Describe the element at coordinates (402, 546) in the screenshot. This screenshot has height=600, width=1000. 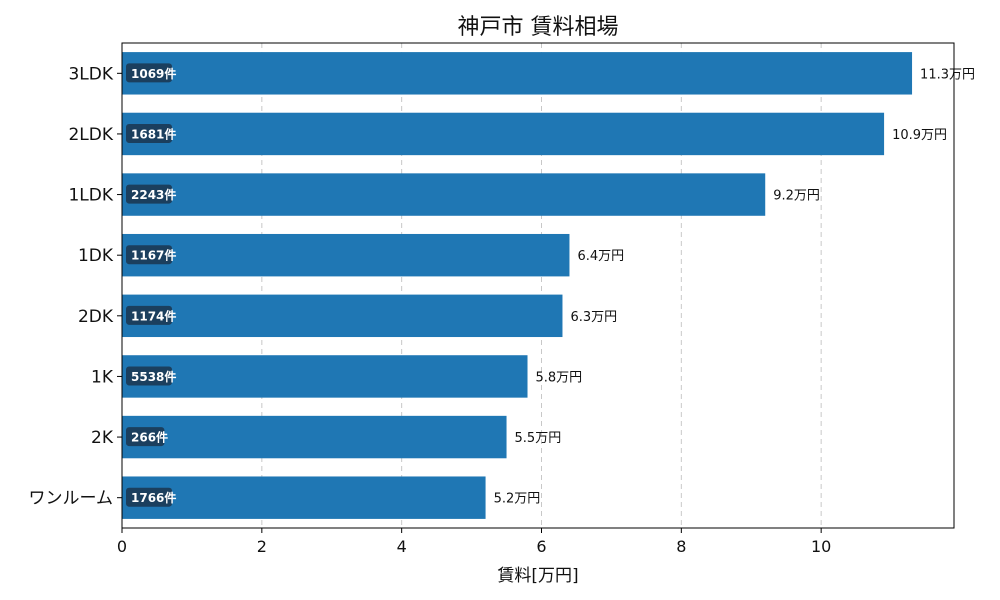
I see `x-tick-label: 4` at that location.